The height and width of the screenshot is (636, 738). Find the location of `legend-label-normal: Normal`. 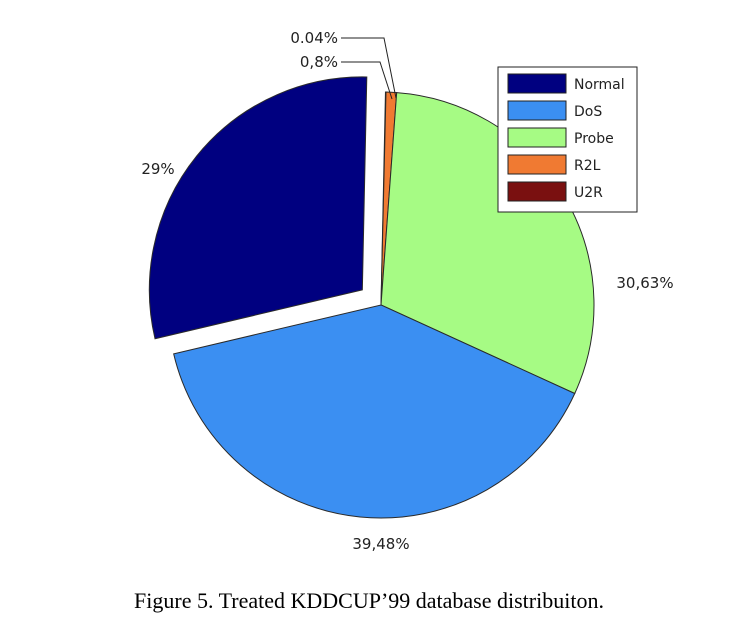

legend-label-normal: Normal is located at coordinates (599, 85).